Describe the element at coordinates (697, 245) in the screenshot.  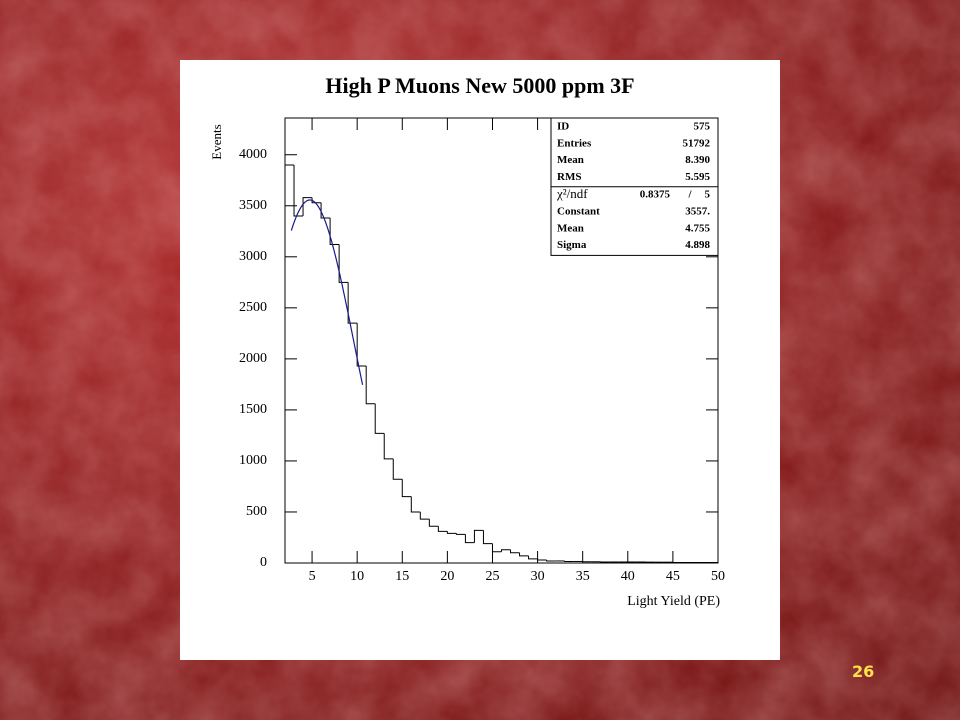
I see `fit-param-value: 4.898` at that location.